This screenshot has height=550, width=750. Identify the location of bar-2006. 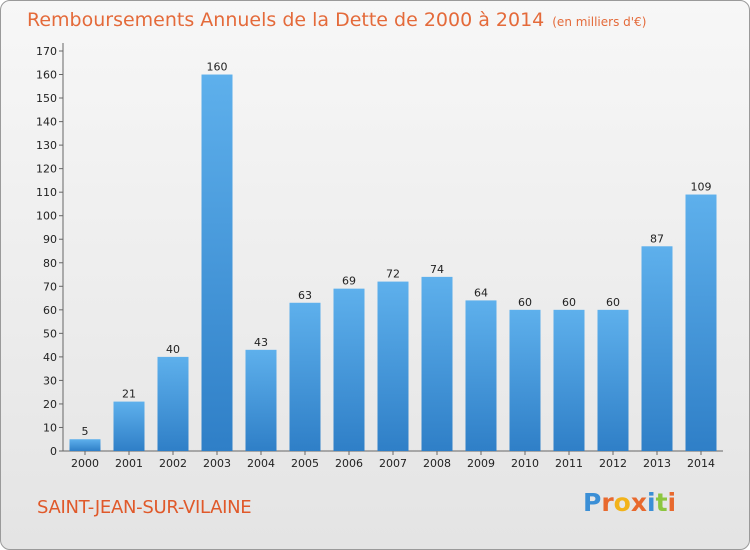
(349, 369).